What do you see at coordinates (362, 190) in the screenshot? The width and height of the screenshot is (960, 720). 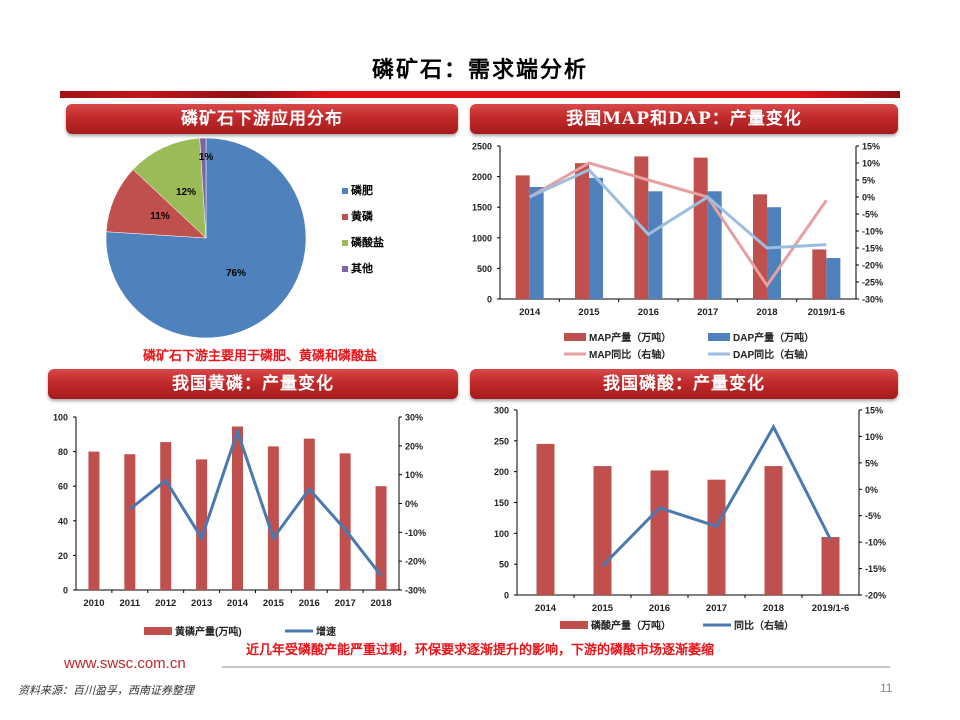 I see `legend-item: 磷肥` at bounding box center [362, 190].